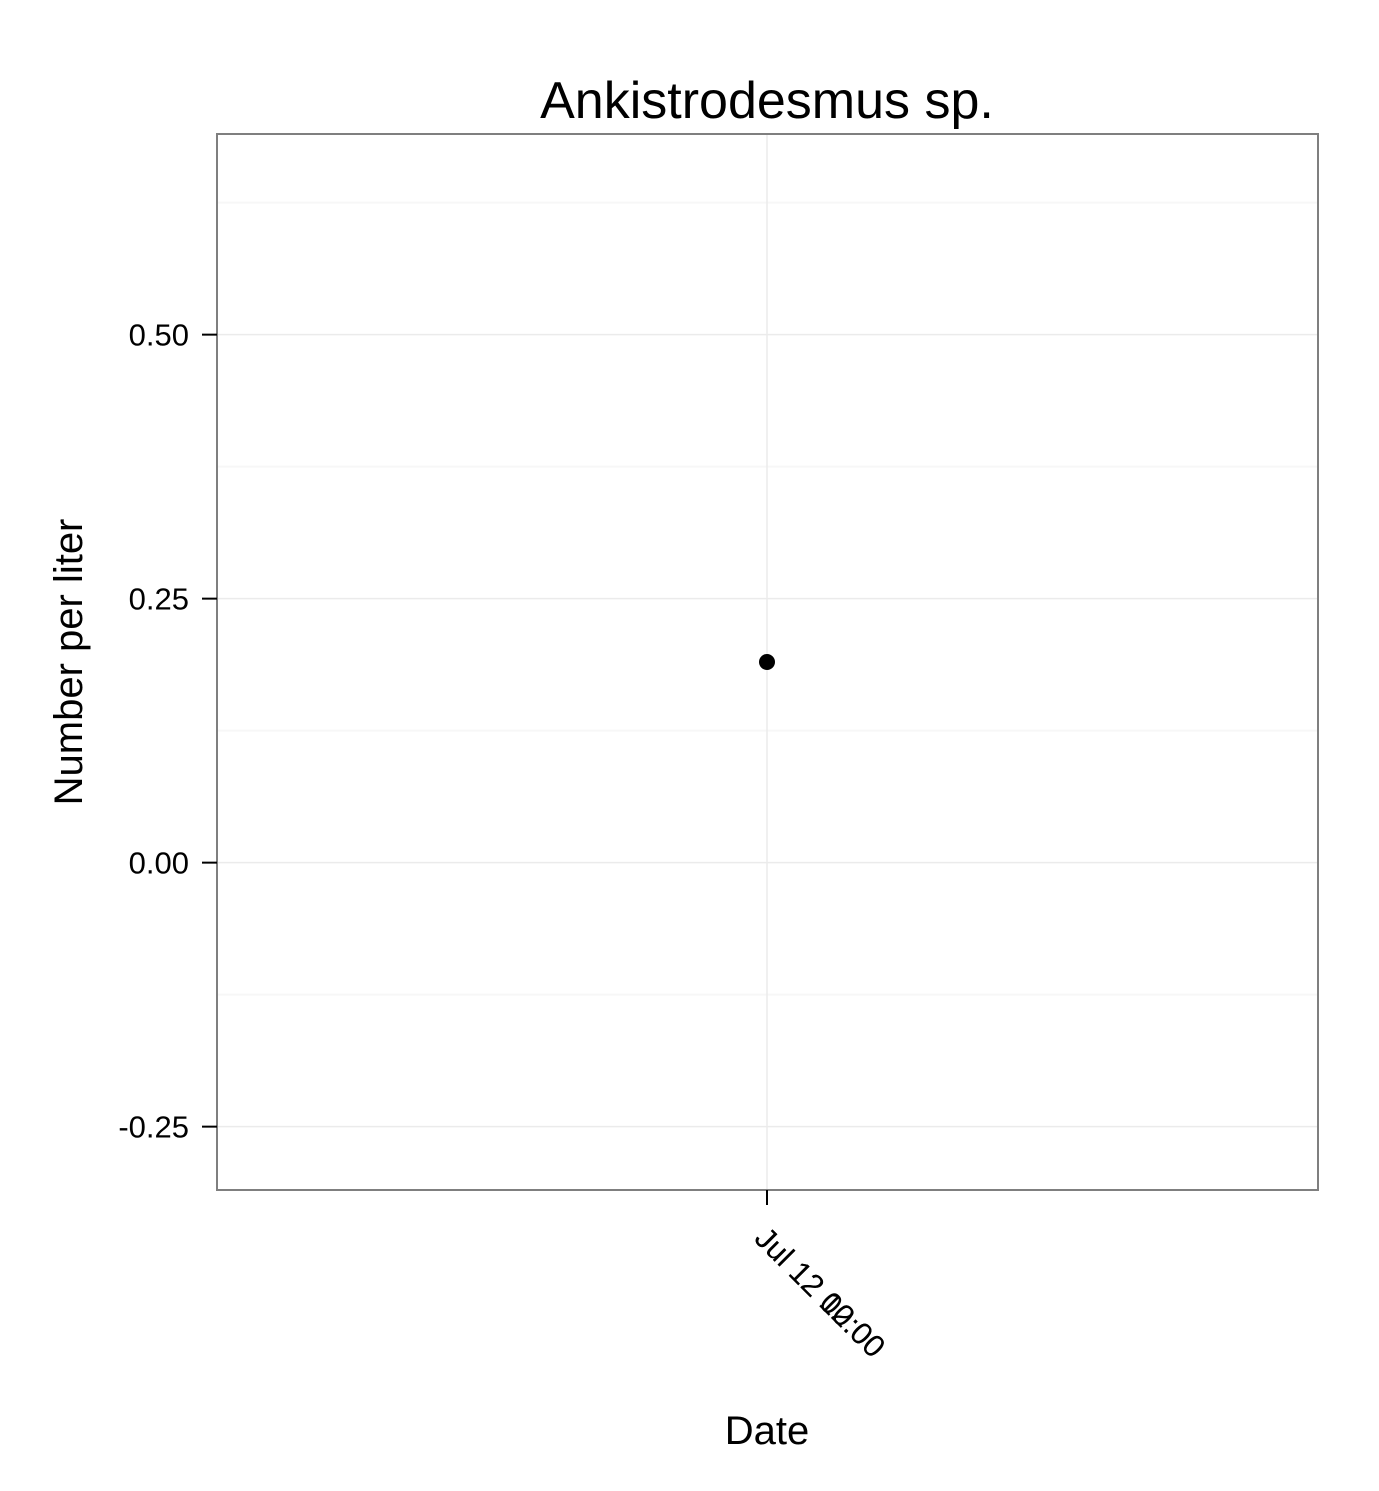 The image size is (1379, 1491). What do you see at coordinates (159, 863) in the screenshot?
I see `y-tick-label: 0.00` at bounding box center [159, 863].